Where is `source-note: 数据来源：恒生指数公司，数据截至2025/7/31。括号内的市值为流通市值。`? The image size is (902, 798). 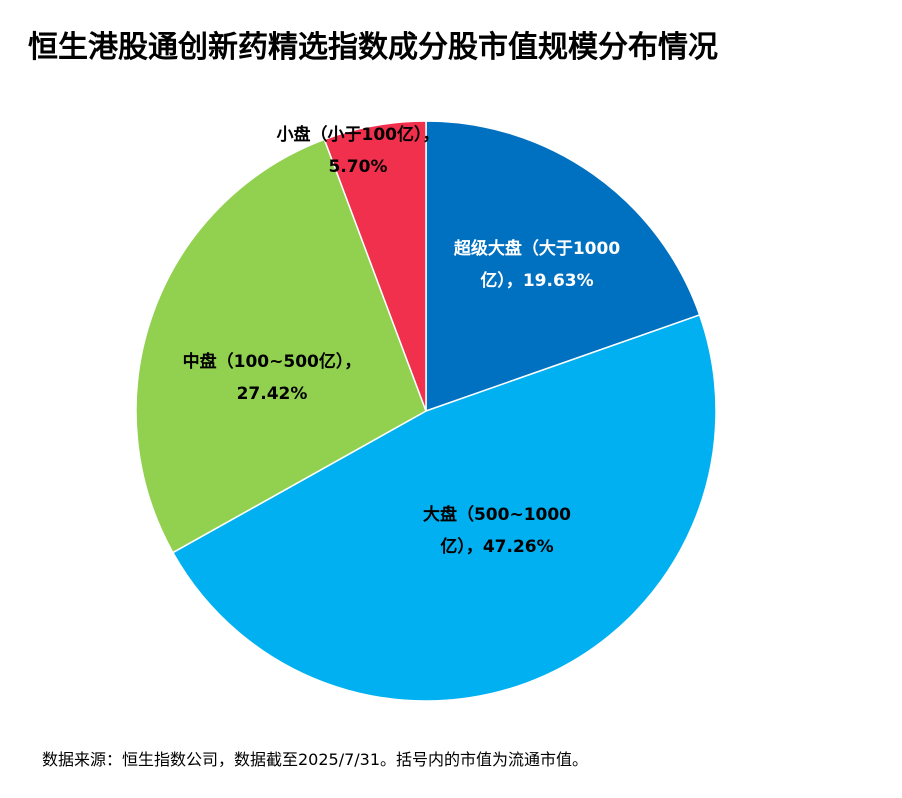
source-note: 数据来源：恒生指数公司，数据截至2025/7/31。括号内的市值为流通市值。 is located at coordinates (315, 759).